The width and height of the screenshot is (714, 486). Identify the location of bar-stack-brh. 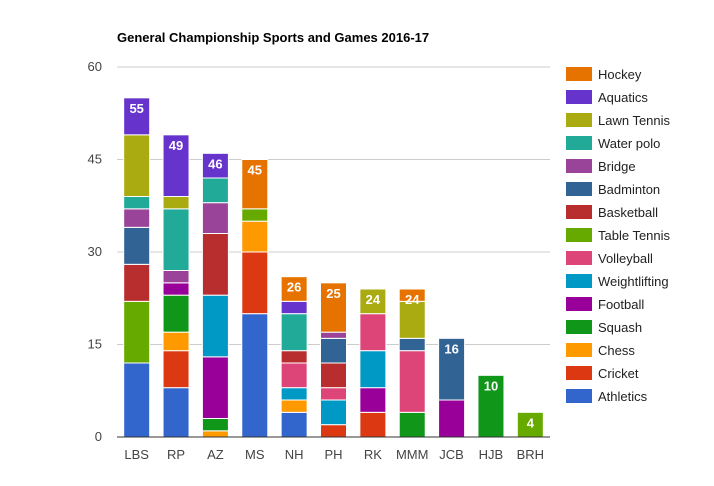
(530, 424).